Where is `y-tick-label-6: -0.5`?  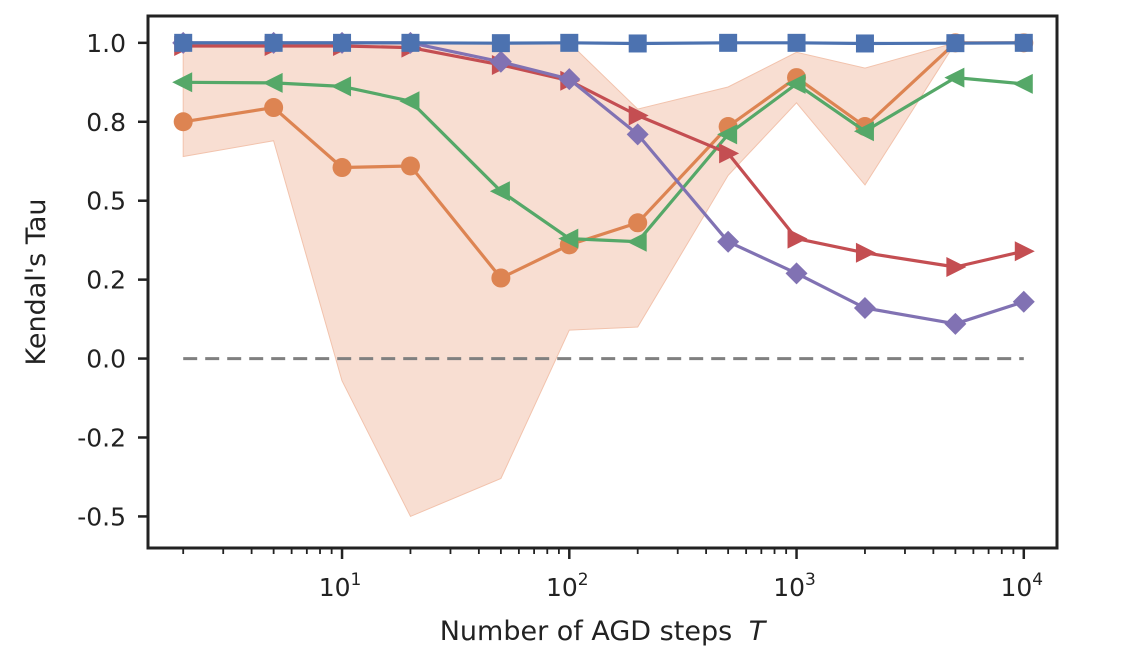
y-tick-label-6: -0.5 is located at coordinates (101, 516).